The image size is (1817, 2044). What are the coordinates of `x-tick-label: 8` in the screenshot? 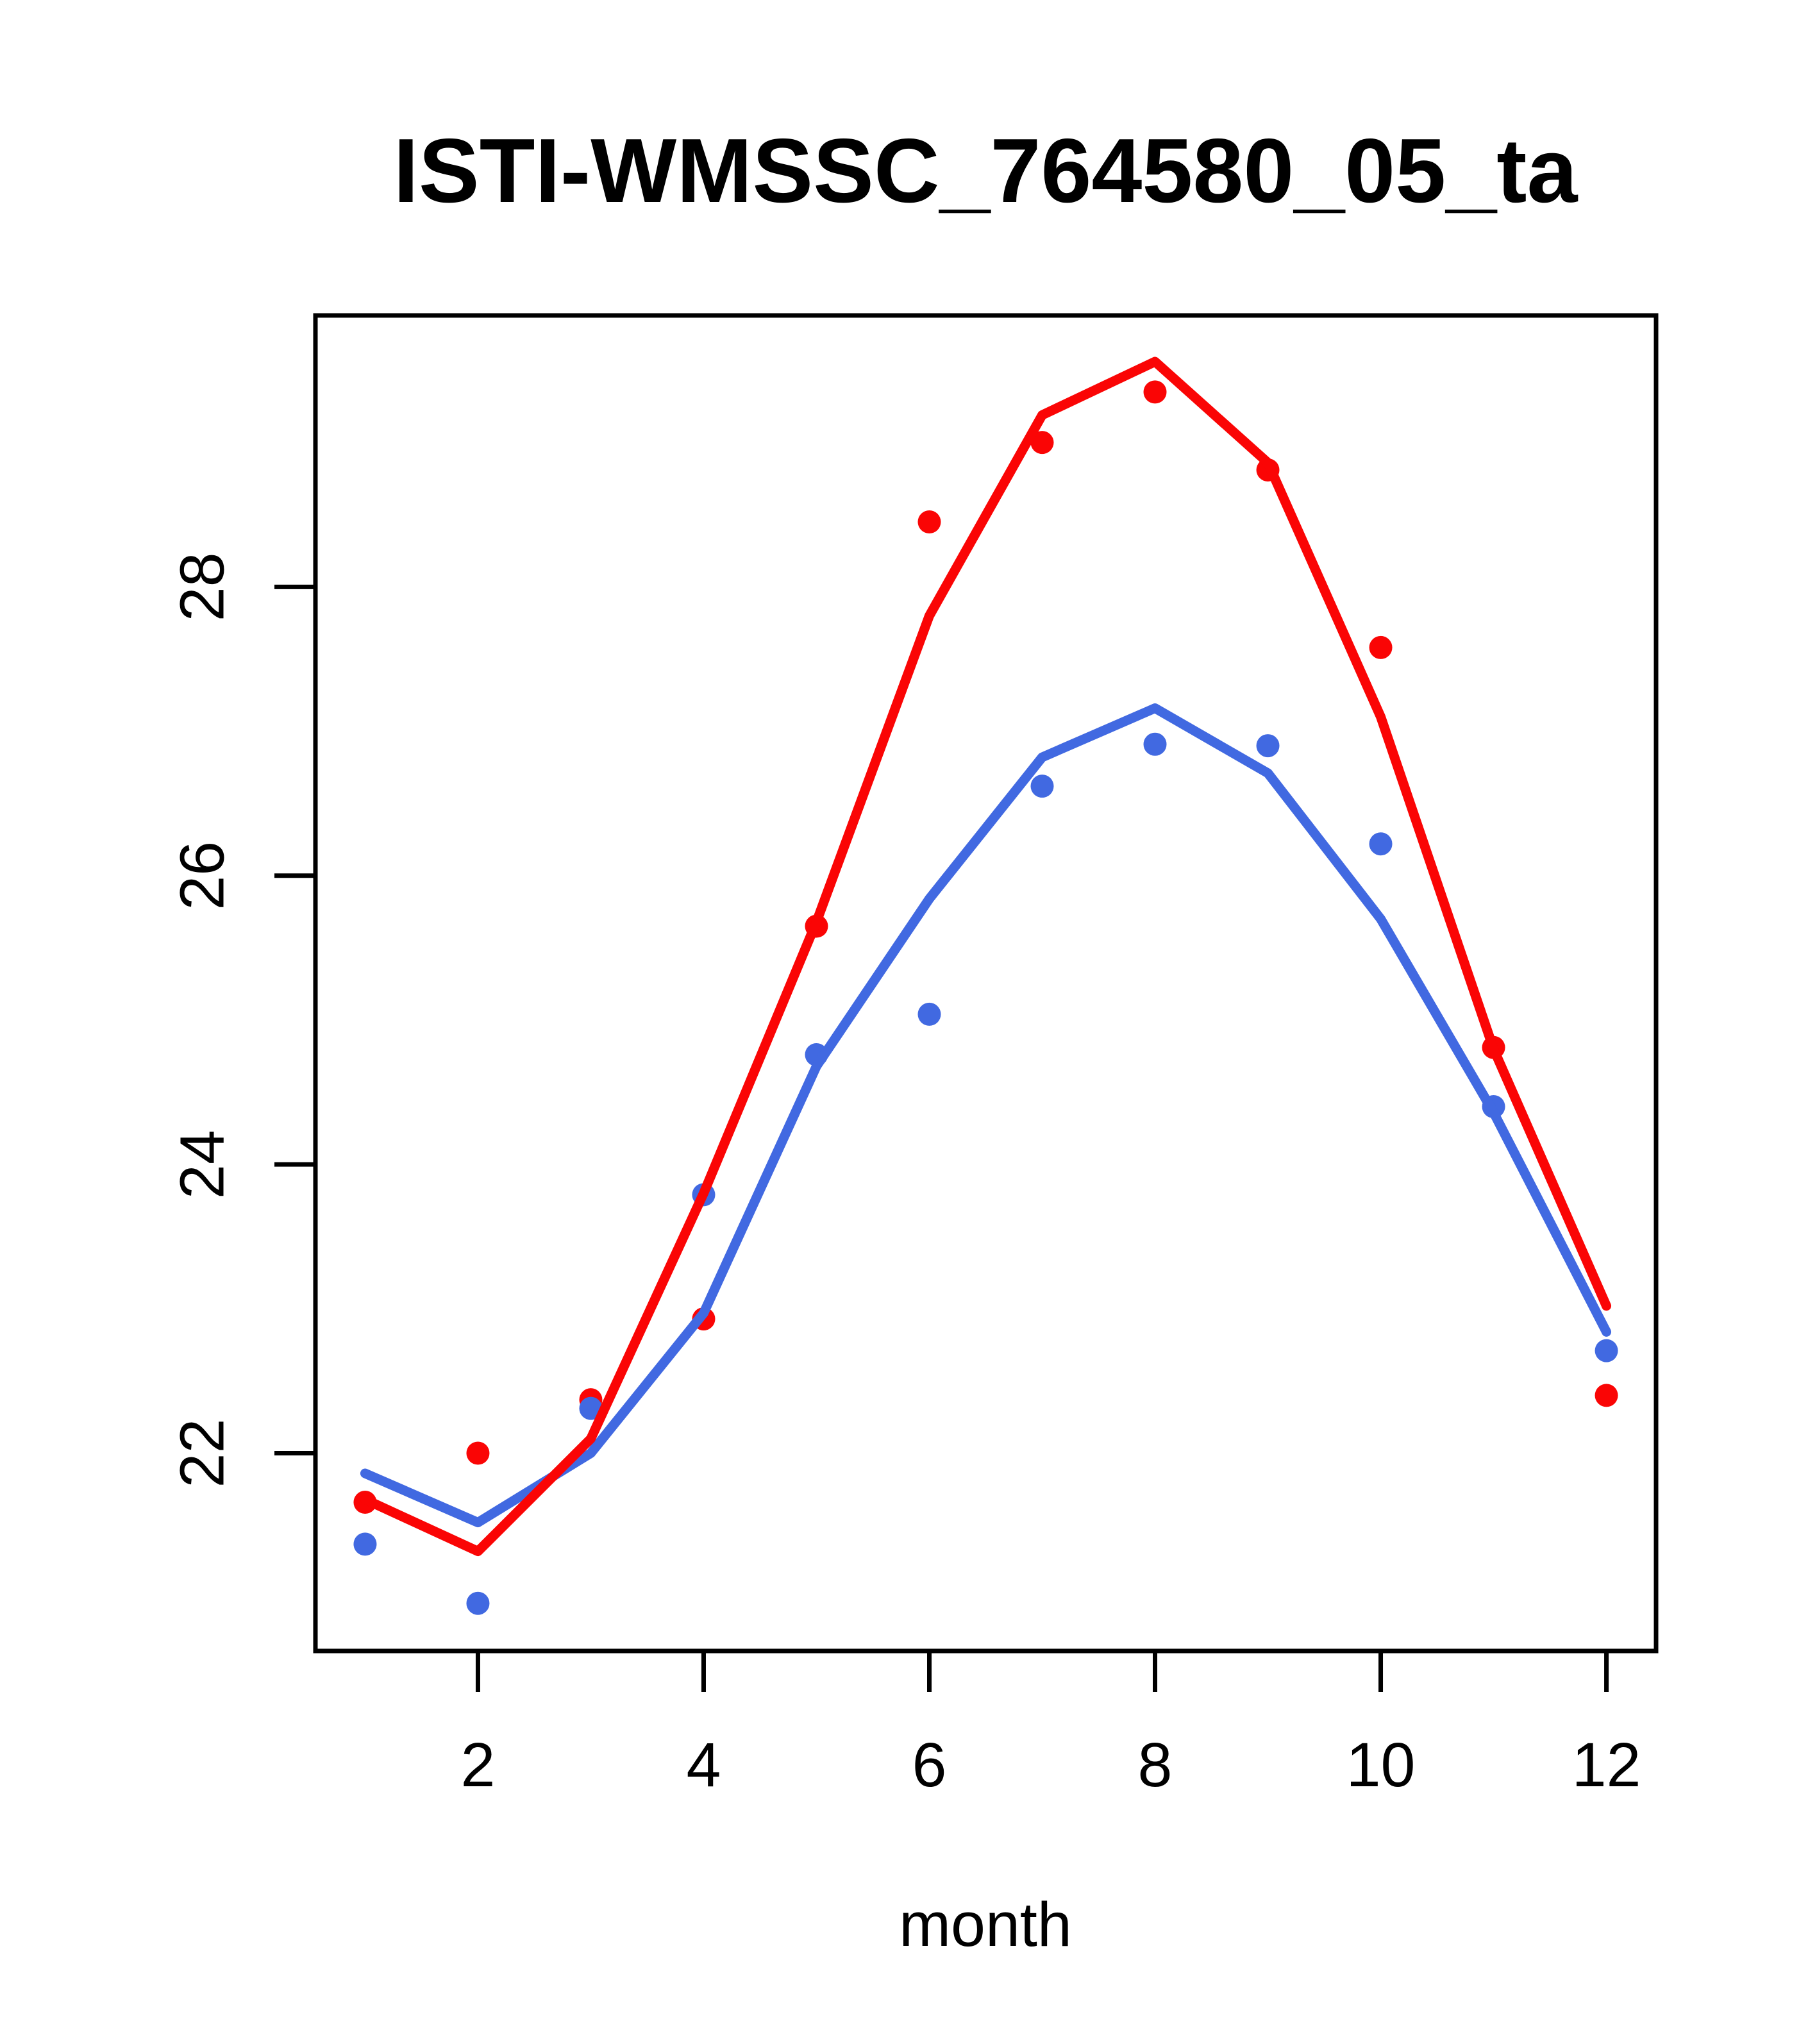 It's located at (1156, 1765).